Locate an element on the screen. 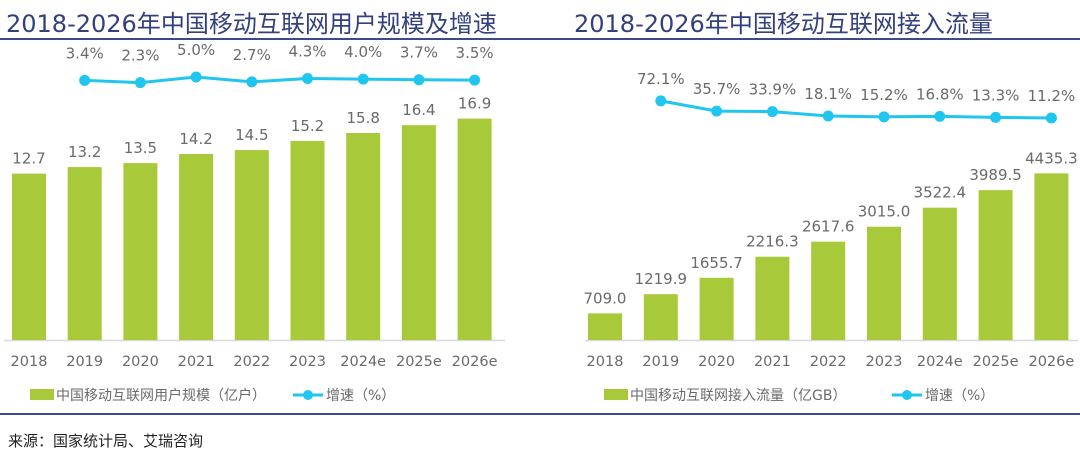 The image size is (1080, 453). right-legend-line-label: 增速（%） is located at coordinates (959, 396).